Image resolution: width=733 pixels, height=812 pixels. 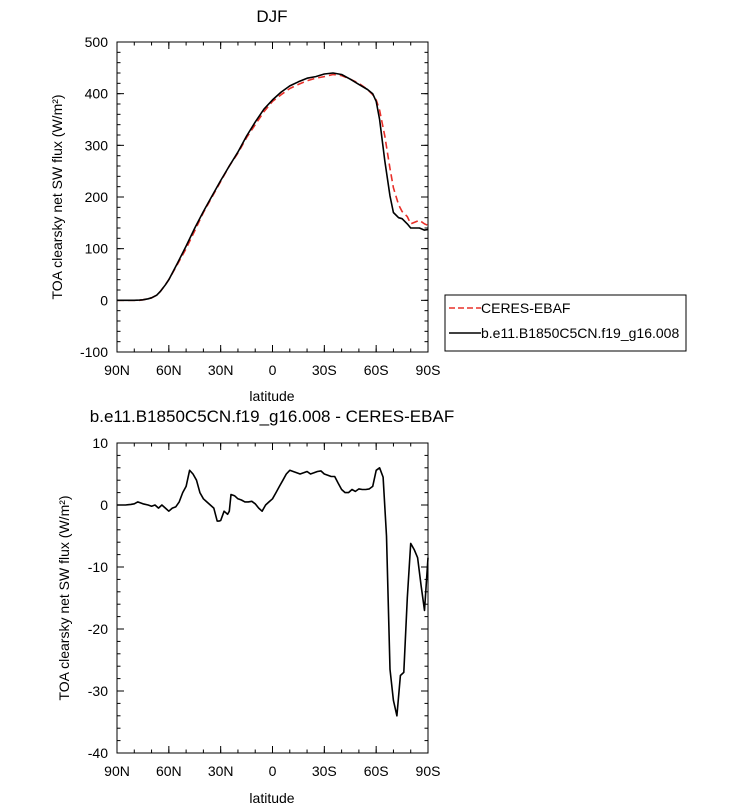 I want to click on top-ytick-label: 0, so click(x=104, y=300).